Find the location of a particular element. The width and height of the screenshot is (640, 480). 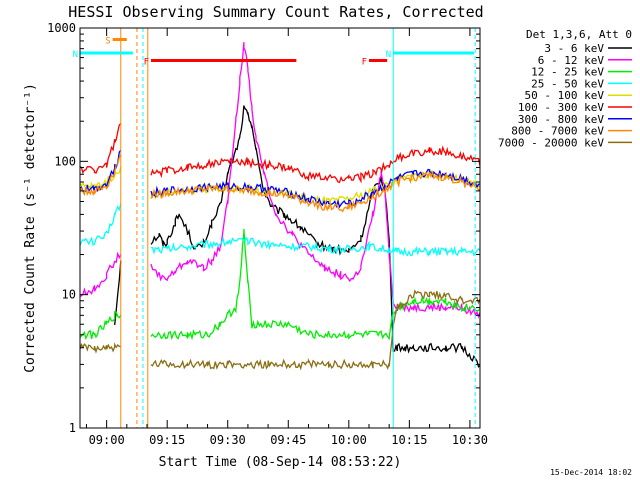

flag-spans-layer: S N N F F is located at coordinates (273, 52).